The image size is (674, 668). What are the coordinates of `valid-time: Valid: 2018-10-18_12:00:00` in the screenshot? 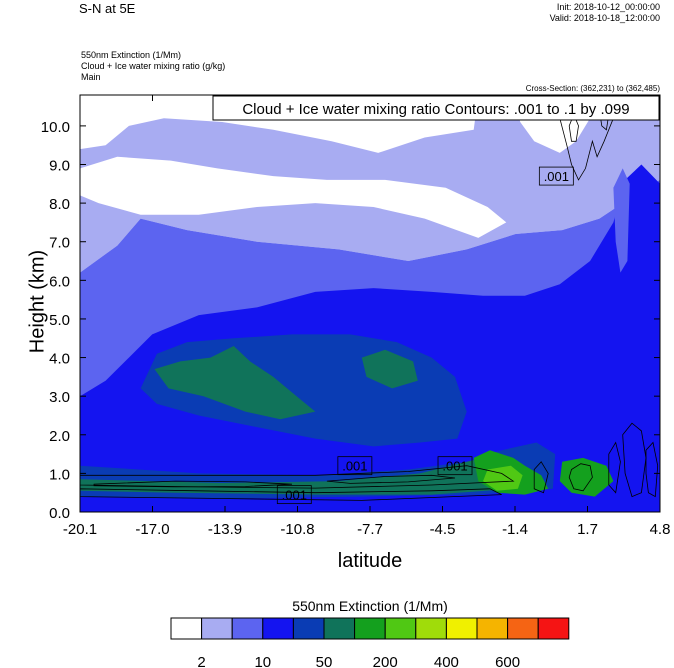 It's located at (604, 18).